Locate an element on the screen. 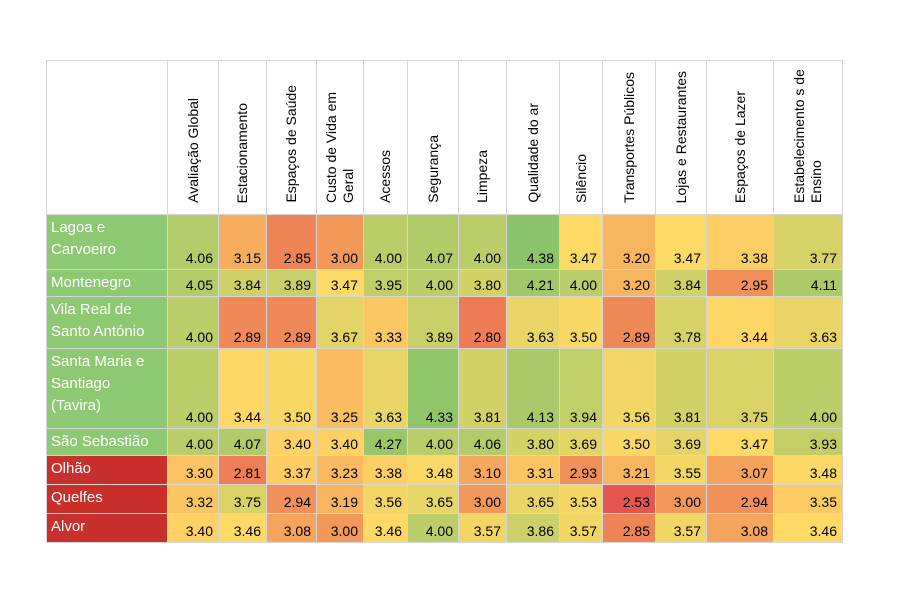  column-header: Custo de Vida em Geral is located at coordinates (340, 137).